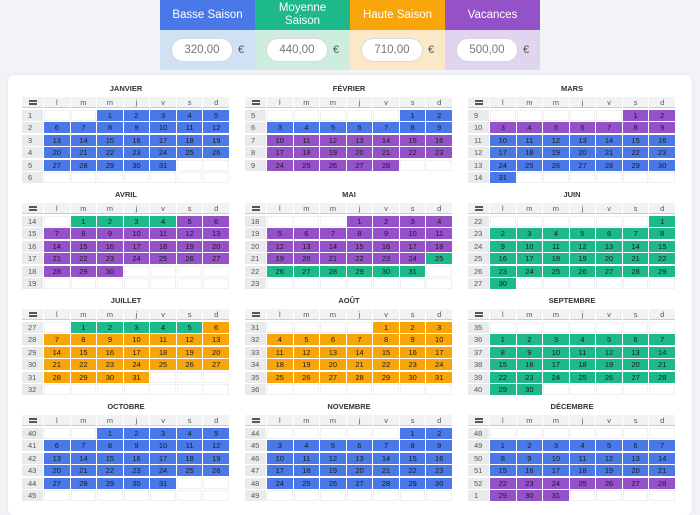 The width and height of the screenshot is (700, 515). I want to click on day-cell: 13, so click(359, 458).